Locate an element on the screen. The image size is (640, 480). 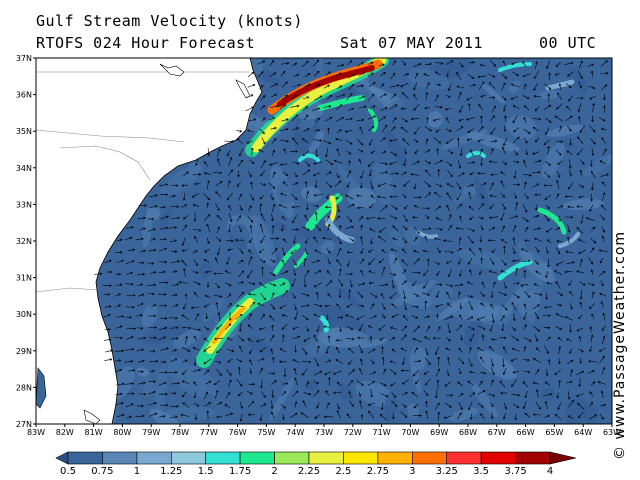
lon-label: 73W is located at coordinates (324, 432).